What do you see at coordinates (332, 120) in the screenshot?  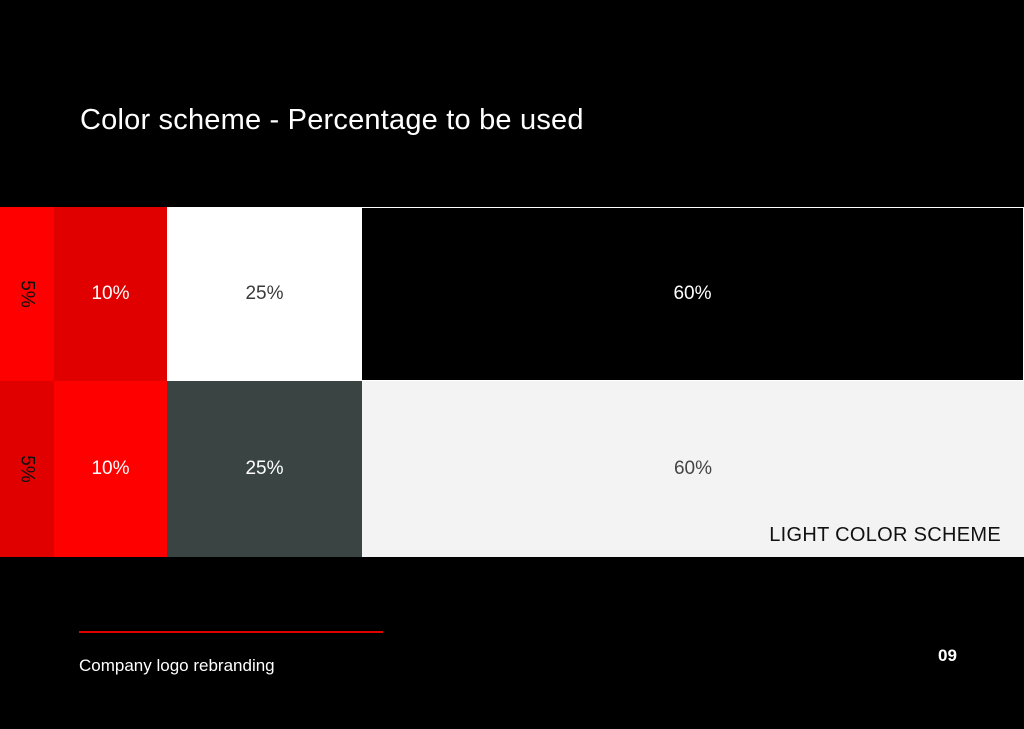 I see `page-title: Color scheme - Percentage to be used` at bounding box center [332, 120].